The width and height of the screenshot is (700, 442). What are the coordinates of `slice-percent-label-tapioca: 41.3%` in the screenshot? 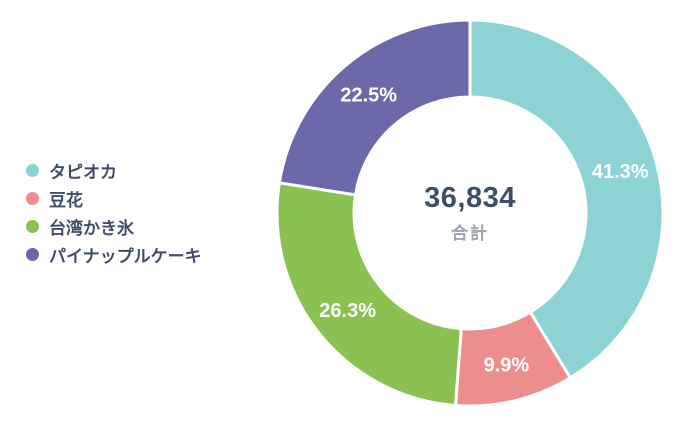 It's located at (620, 172).